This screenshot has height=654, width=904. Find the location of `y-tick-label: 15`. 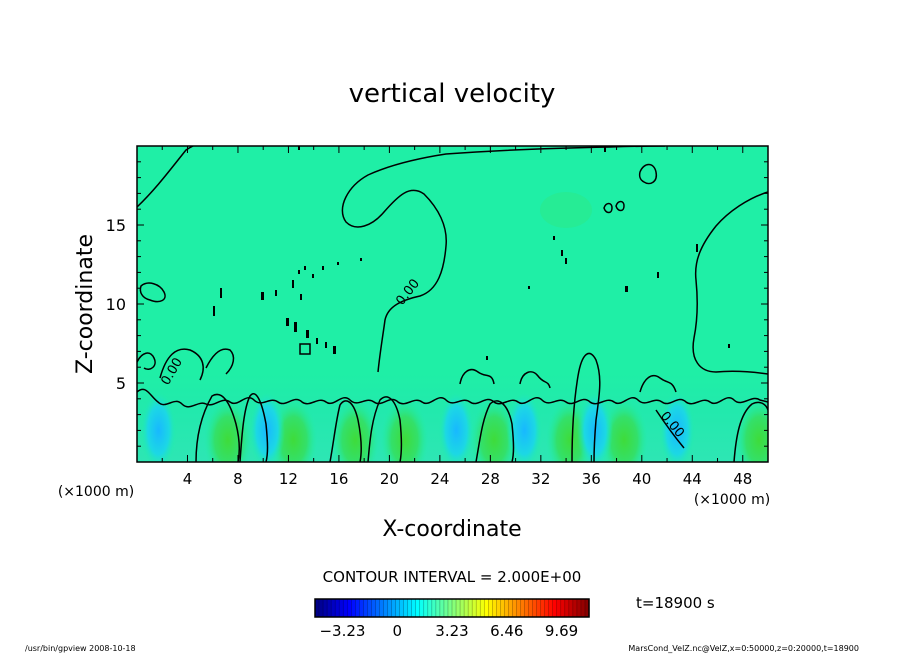

y-tick-label: 15 is located at coordinates (116, 225).